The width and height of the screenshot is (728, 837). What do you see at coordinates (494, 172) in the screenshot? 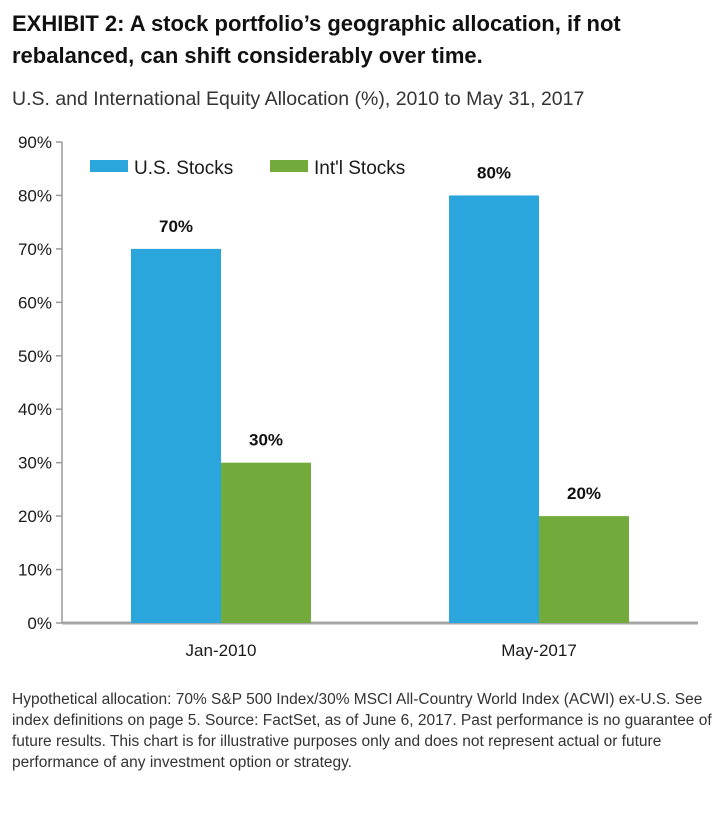
I see `data-label: 80%` at bounding box center [494, 172].